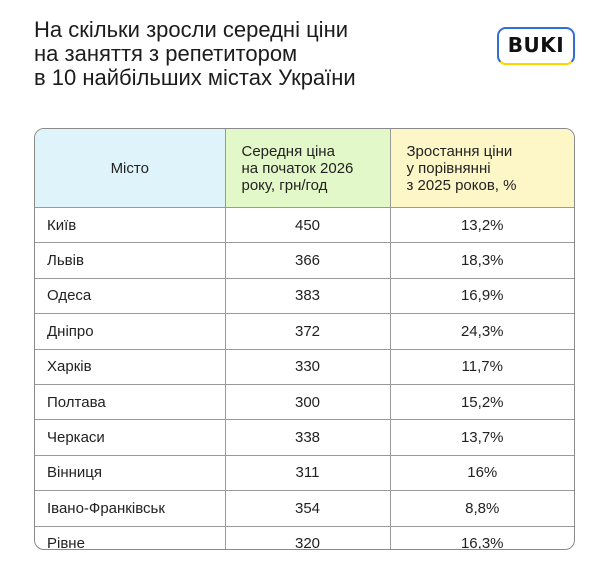 The image size is (608, 586). Describe the element at coordinates (307, 225) in the screenshot. I see `cell-price: 450` at that location.